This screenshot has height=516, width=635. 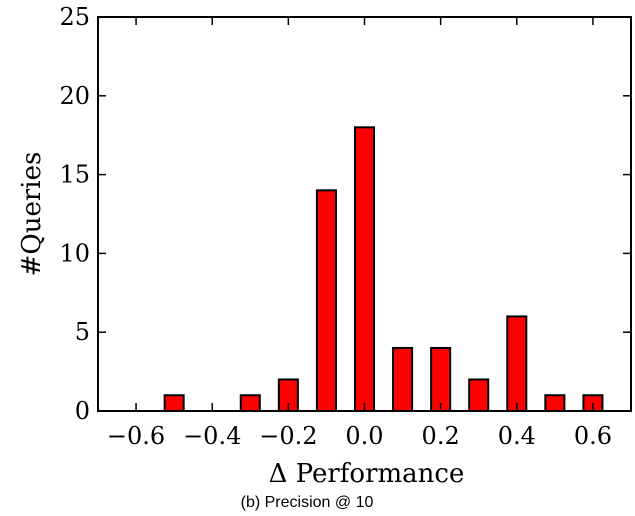 I want to click on x-tick-label: 0.6, so click(x=593, y=436).